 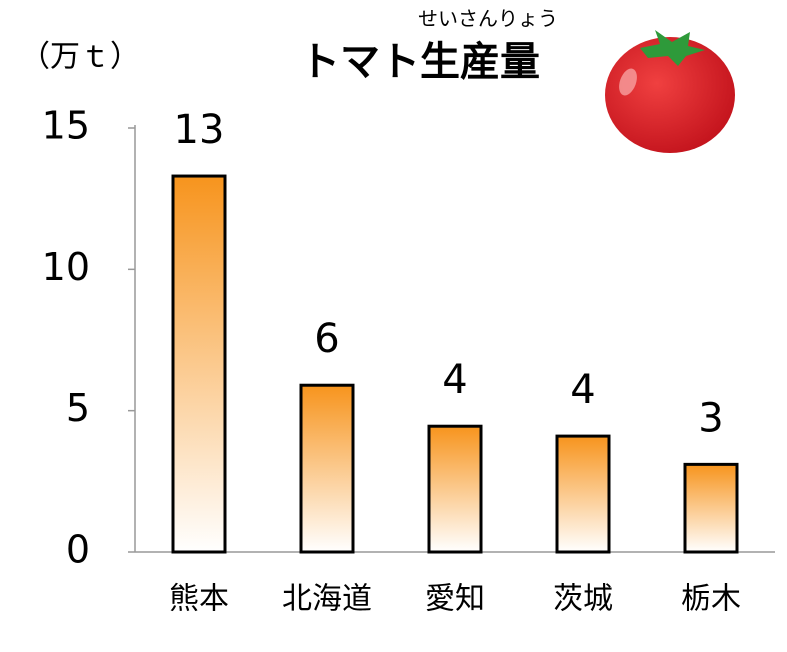 I want to click on value-label: 6, so click(x=326, y=339).